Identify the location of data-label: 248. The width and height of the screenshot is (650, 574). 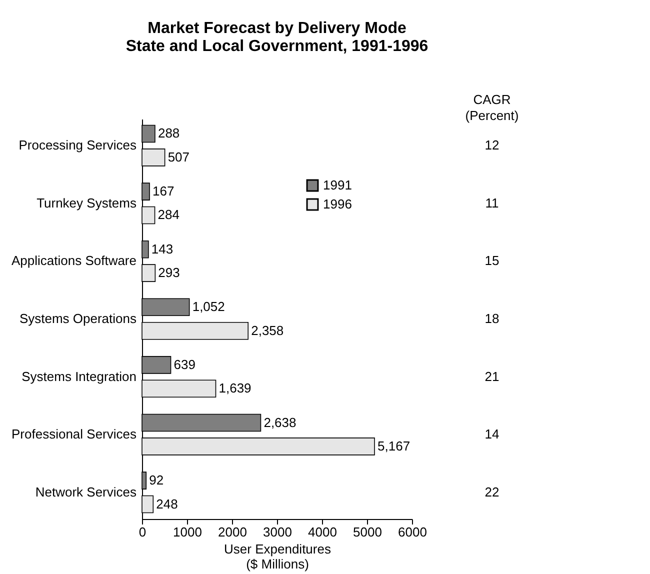
(167, 504).